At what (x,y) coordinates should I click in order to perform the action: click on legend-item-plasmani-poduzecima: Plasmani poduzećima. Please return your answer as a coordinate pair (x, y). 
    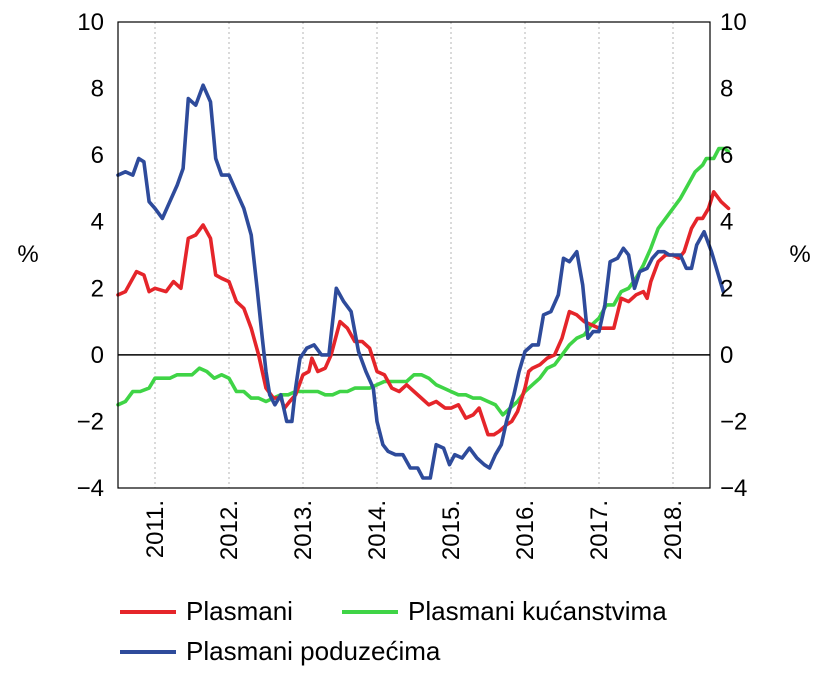
    Looking at the image, I should click on (280, 651).